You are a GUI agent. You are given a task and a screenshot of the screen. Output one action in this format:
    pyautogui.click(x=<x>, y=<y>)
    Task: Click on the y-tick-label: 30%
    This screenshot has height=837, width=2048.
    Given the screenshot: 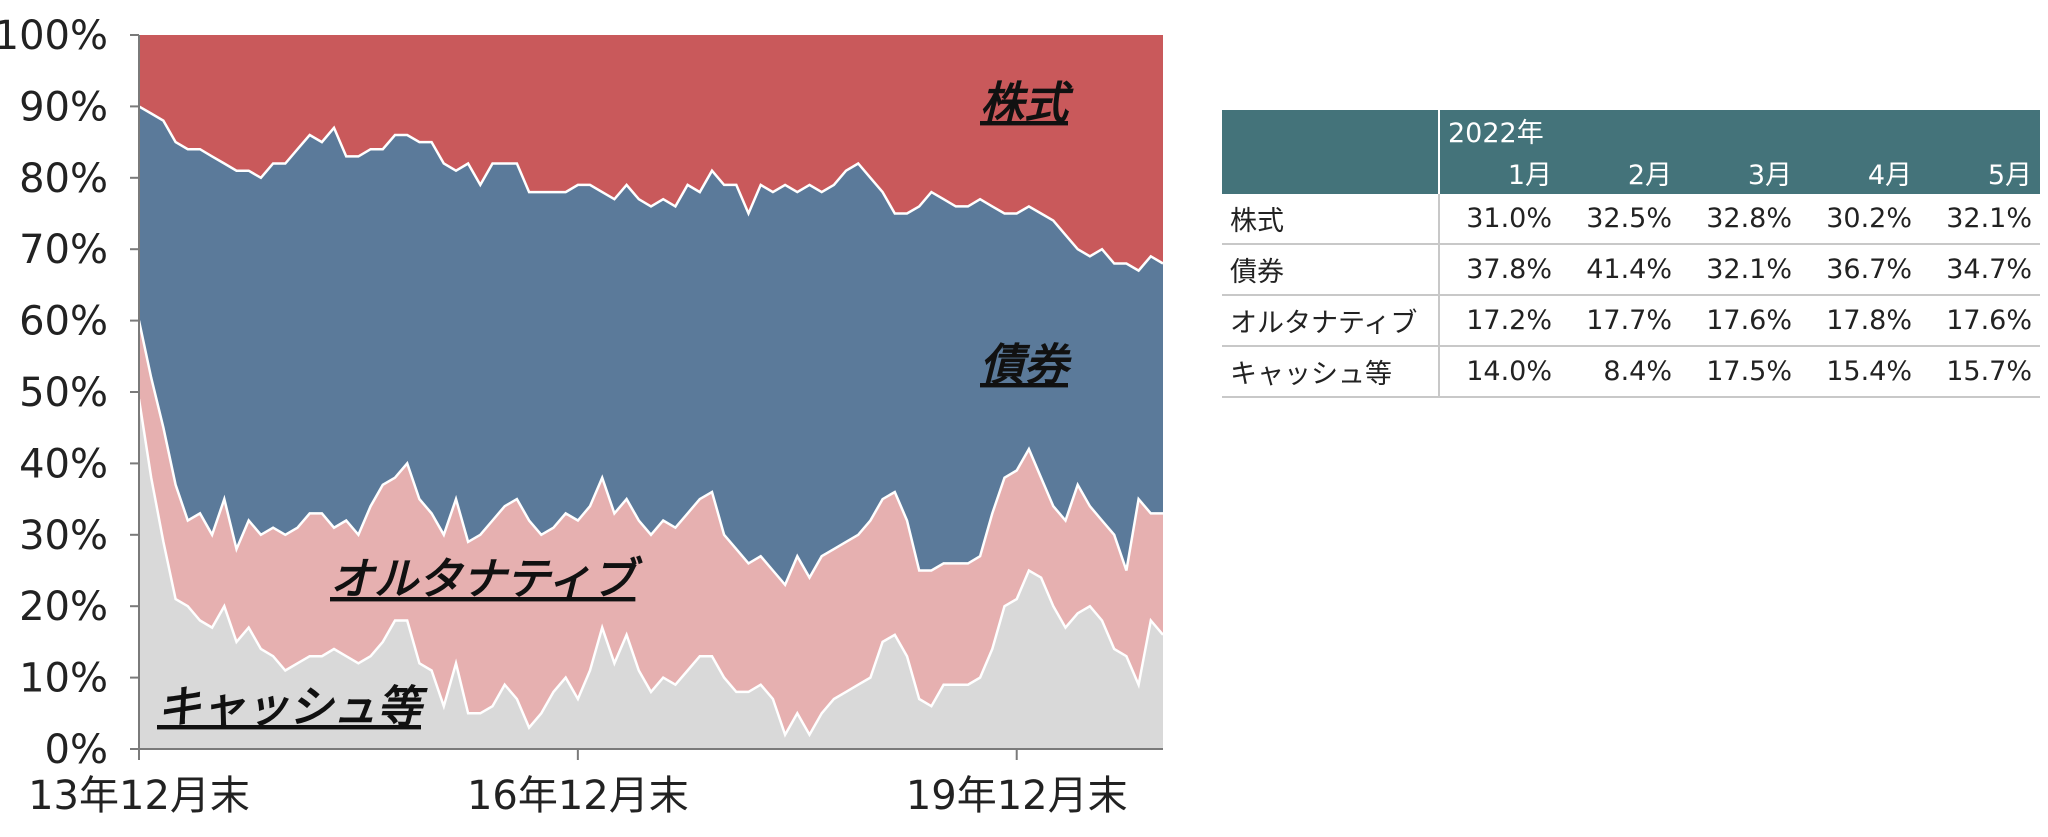 What is the action you would take?
    pyautogui.click(x=63, y=536)
    